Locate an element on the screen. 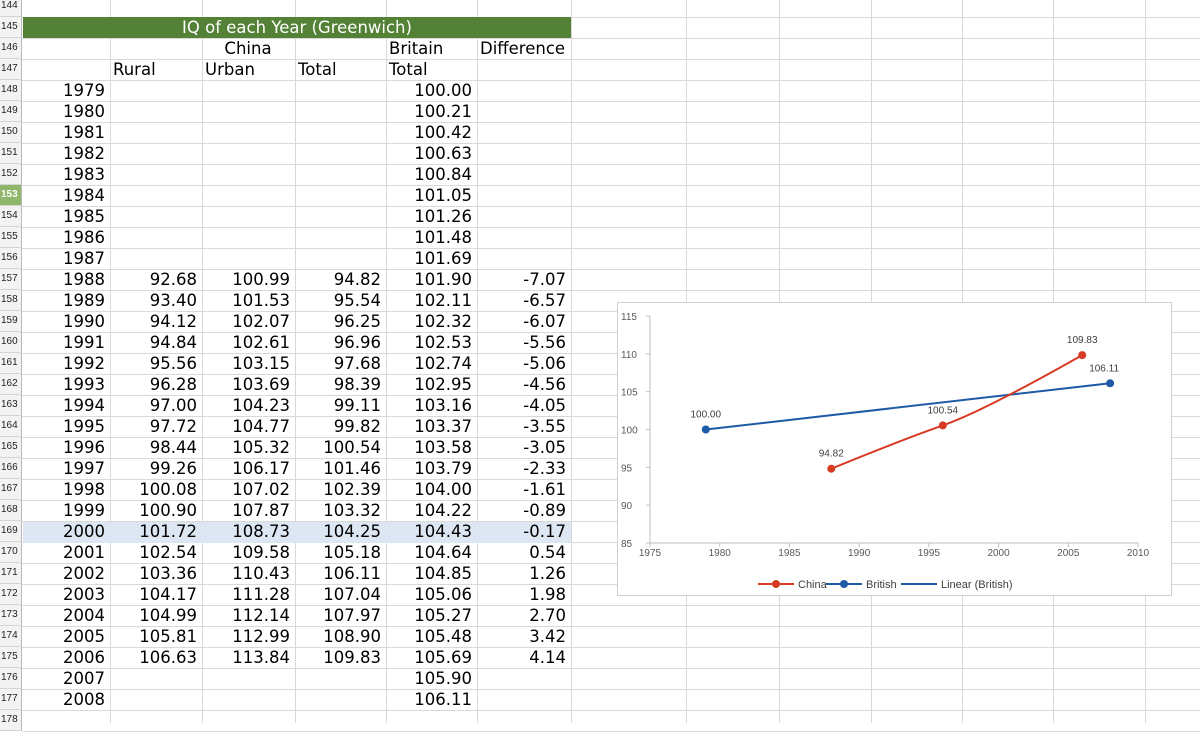 The image size is (1200, 732). cell-urban: 103.69 is located at coordinates (261, 384).